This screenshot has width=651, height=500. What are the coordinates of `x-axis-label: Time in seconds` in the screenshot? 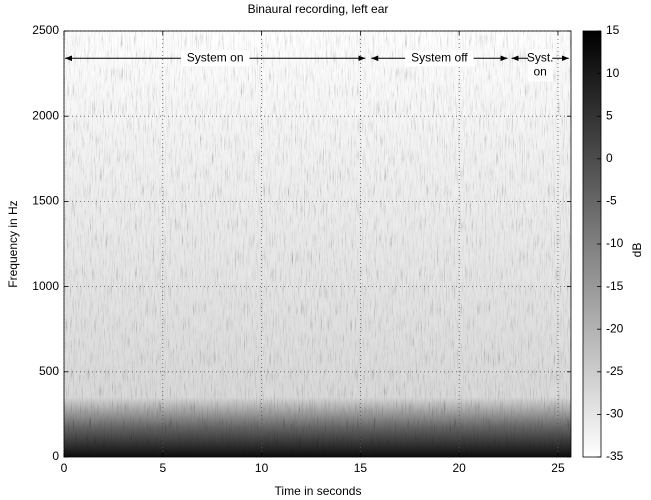 It's located at (318, 491).